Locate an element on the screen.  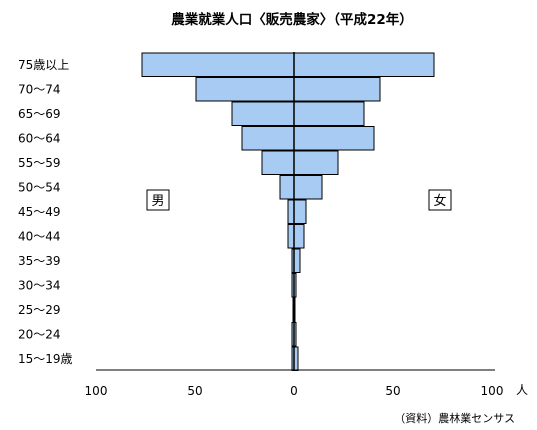
legend-female-box is located at coordinates (440, 200).